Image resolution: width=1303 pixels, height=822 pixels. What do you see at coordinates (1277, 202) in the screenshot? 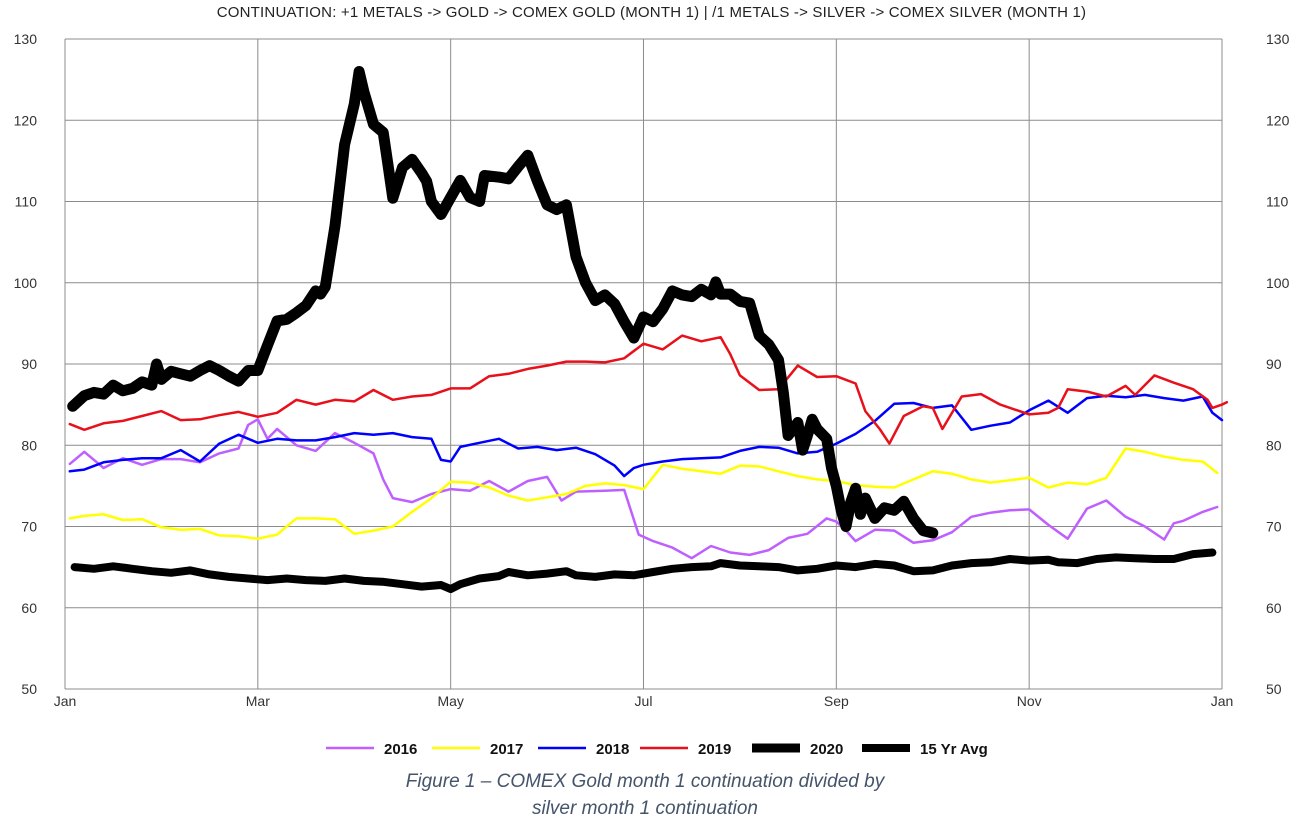
I see `y-tick-label-right: 110` at bounding box center [1277, 202].